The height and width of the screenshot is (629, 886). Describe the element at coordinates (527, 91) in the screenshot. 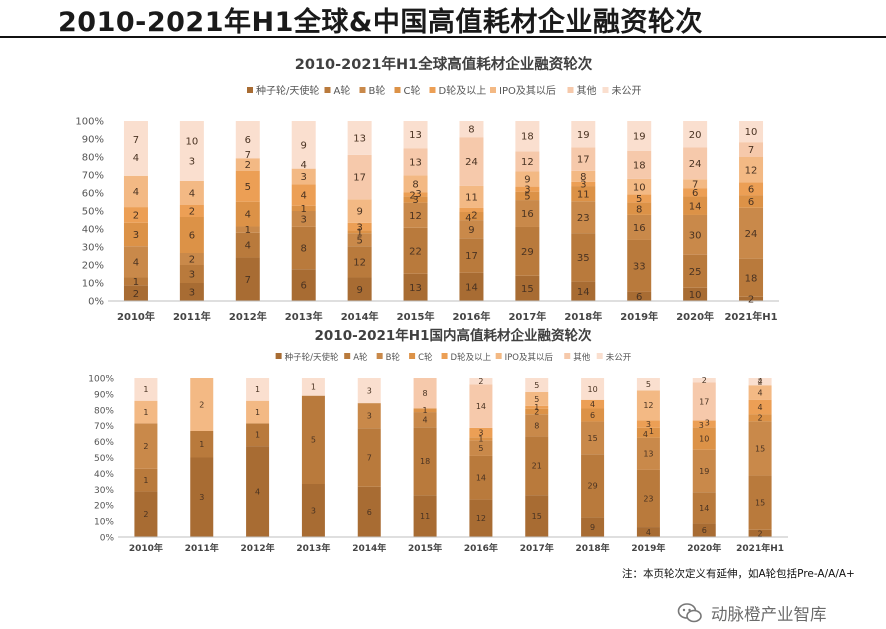

I see `global-legend-label-5: IPO及其以后` at that location.